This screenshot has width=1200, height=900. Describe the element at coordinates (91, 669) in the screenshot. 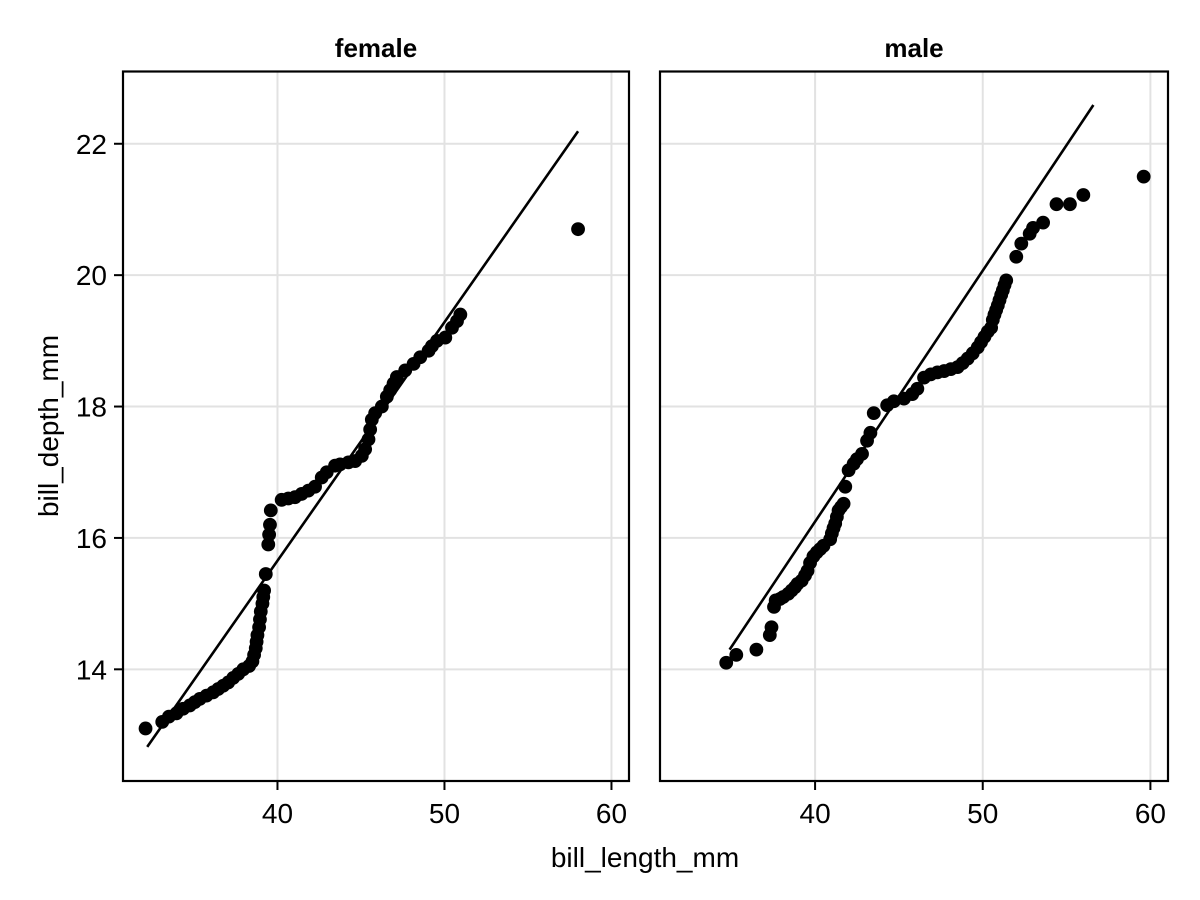

I see `y-tick-label-14: 14` at that location.